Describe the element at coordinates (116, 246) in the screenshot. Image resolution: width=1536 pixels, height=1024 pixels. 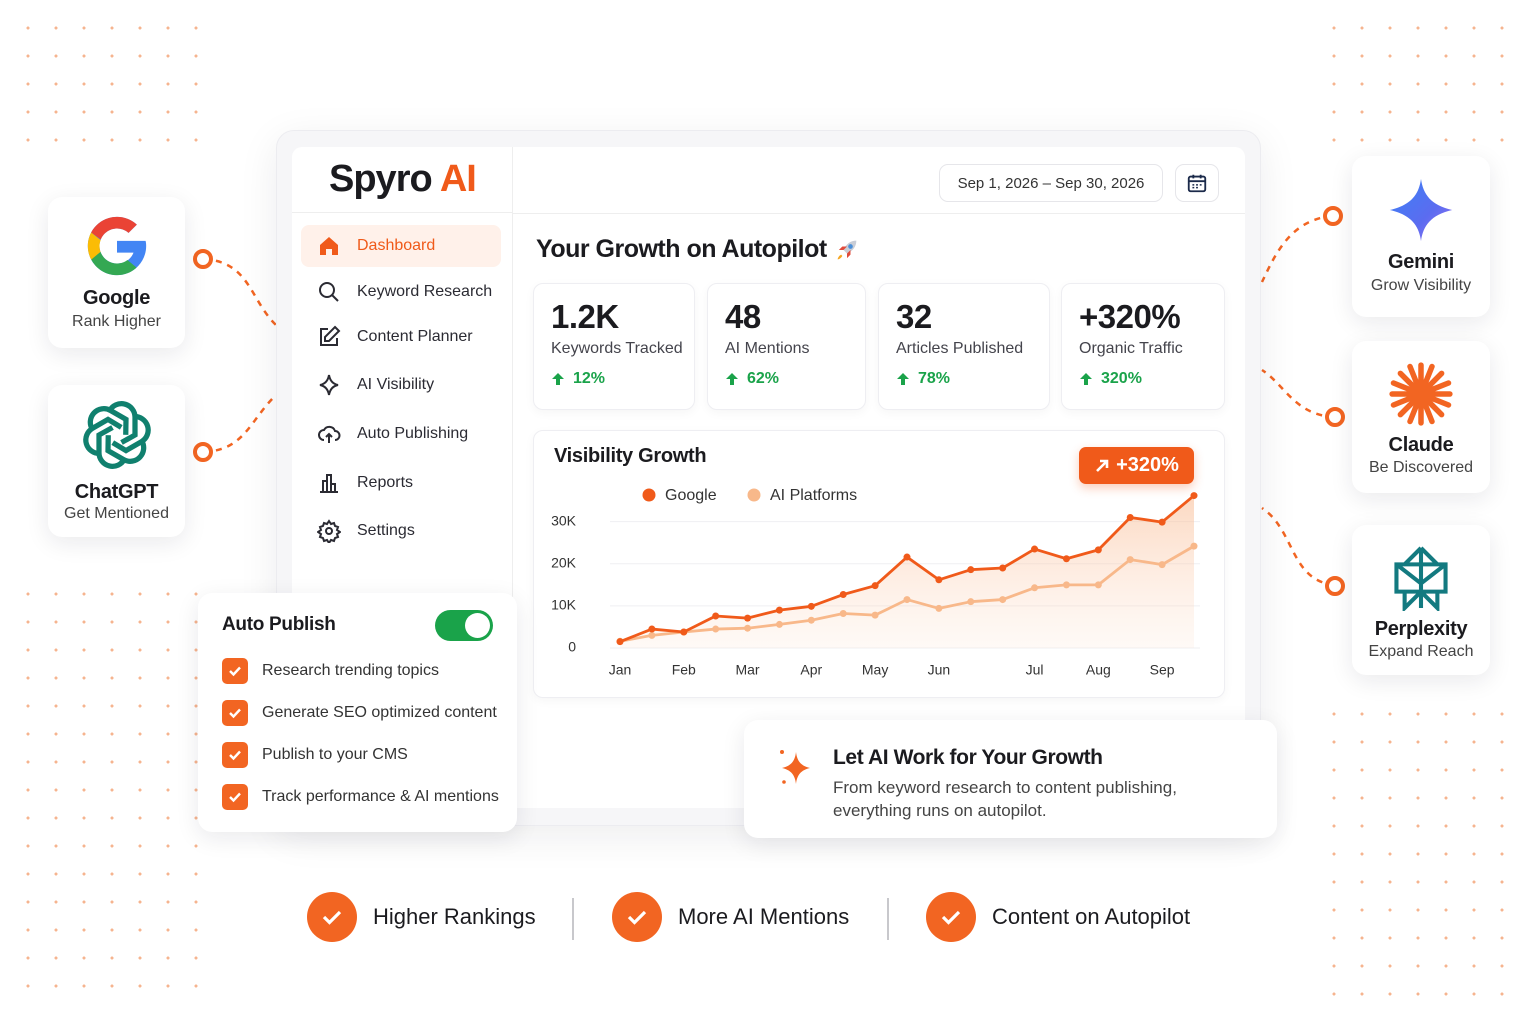
I see `google-logo` at that location.